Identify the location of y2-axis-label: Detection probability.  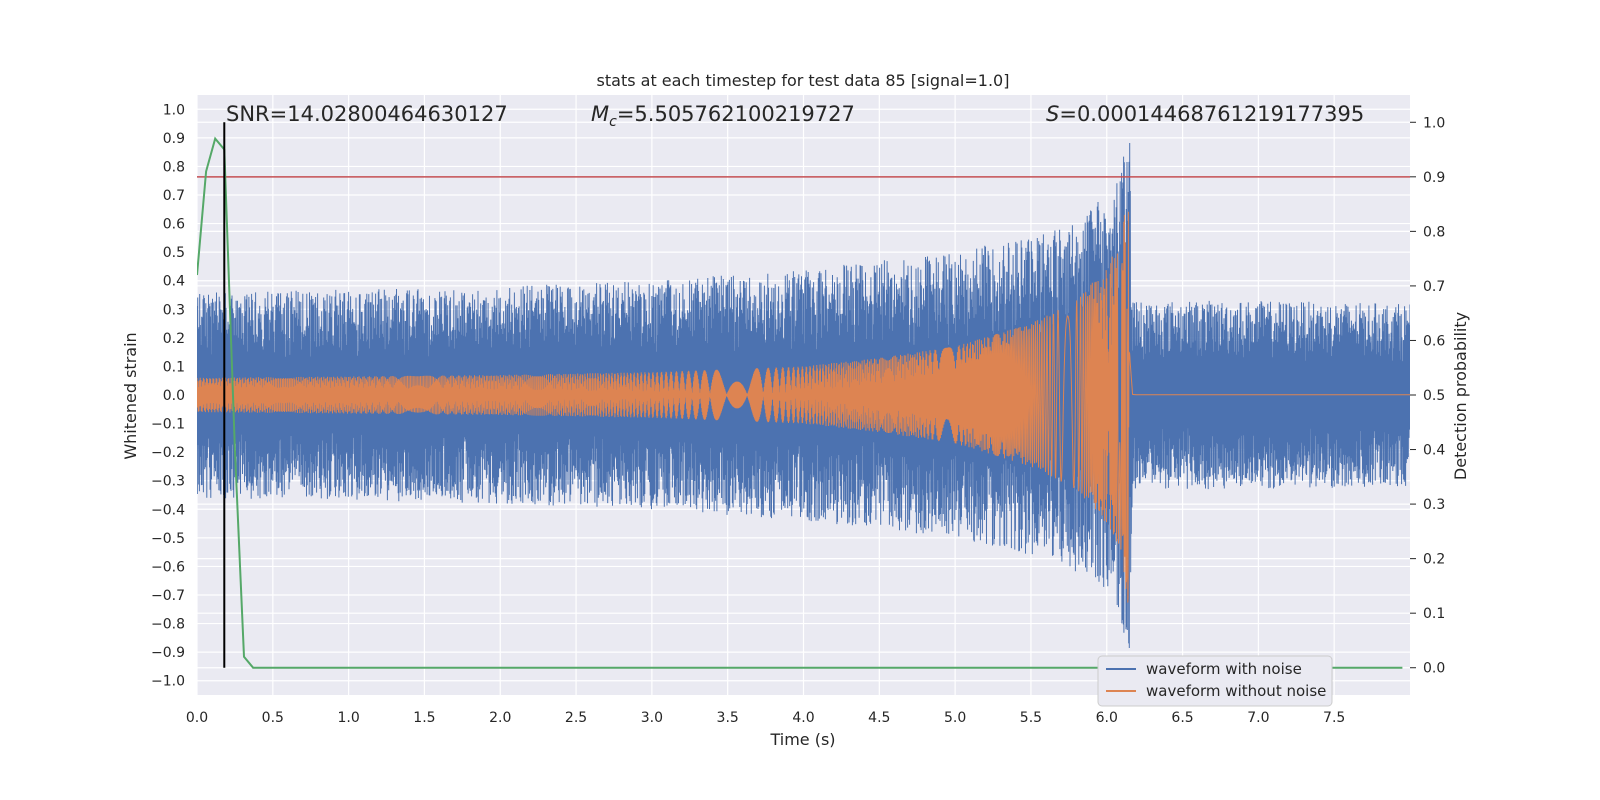
(1460, 396).